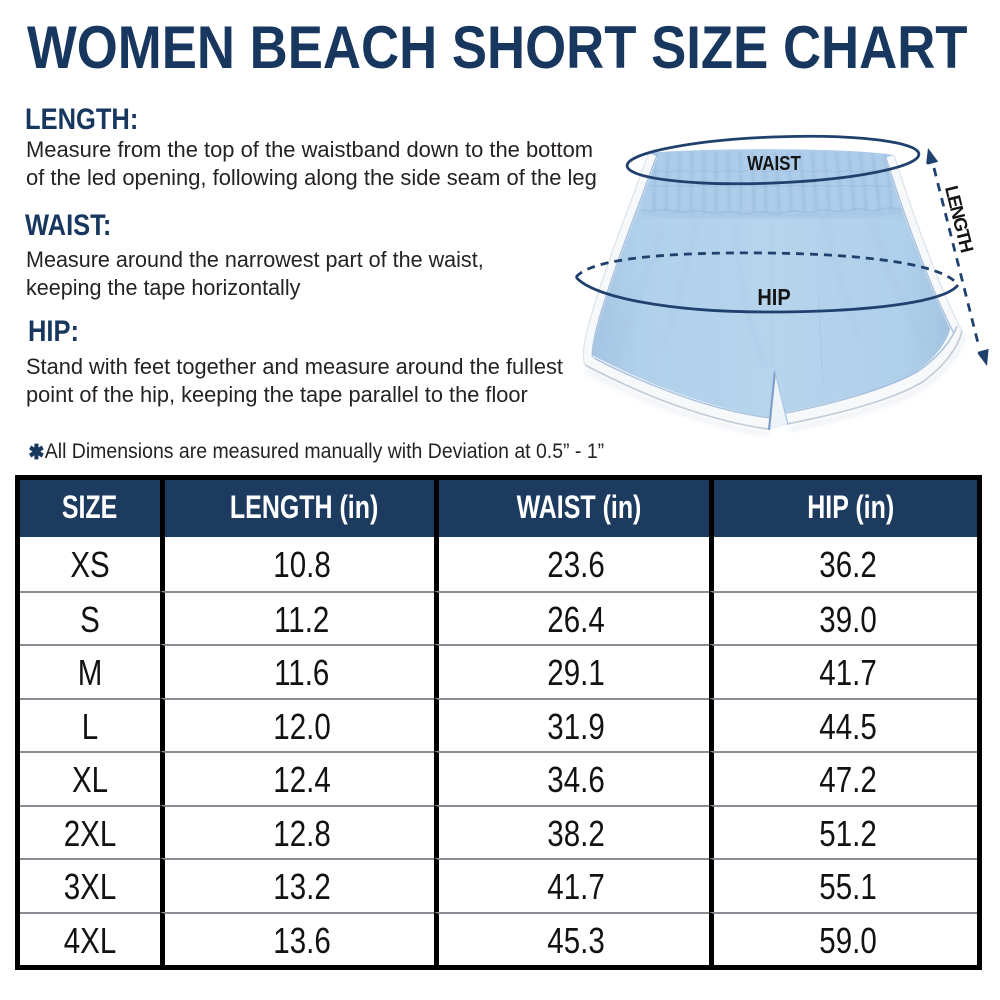  Describe the element at coordinates (773, 296) in the screenshot. I see `svg-text: HIP` at that location.